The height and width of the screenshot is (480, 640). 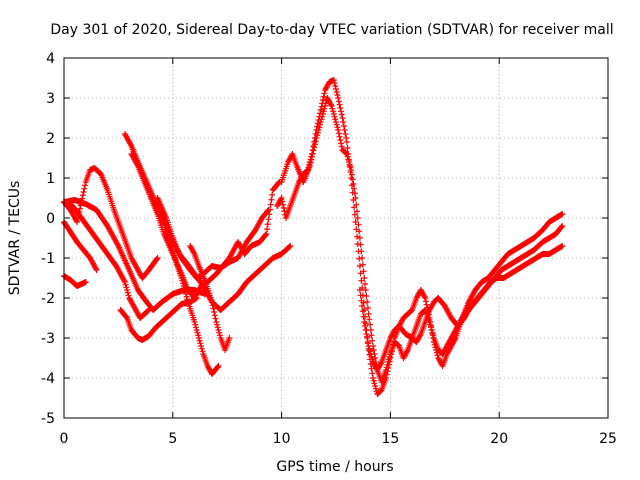 I want to click on y-tick-label: -3, so click(x=48, y=339).